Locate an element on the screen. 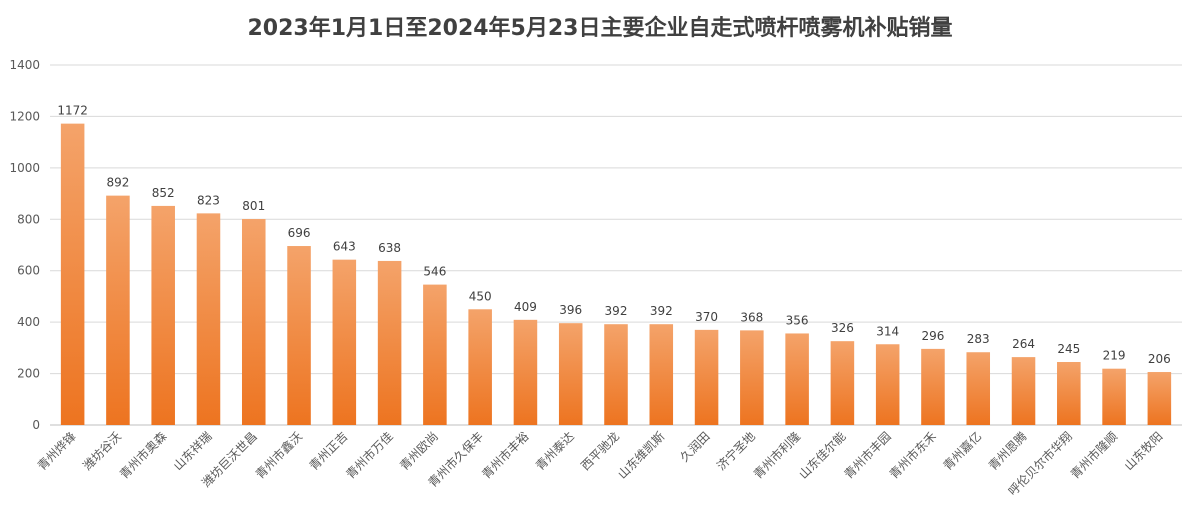 Image resolution: width=1200 pixels, height=527 pixels. y-tick-label: 0 is located at coordinates (36, 425).